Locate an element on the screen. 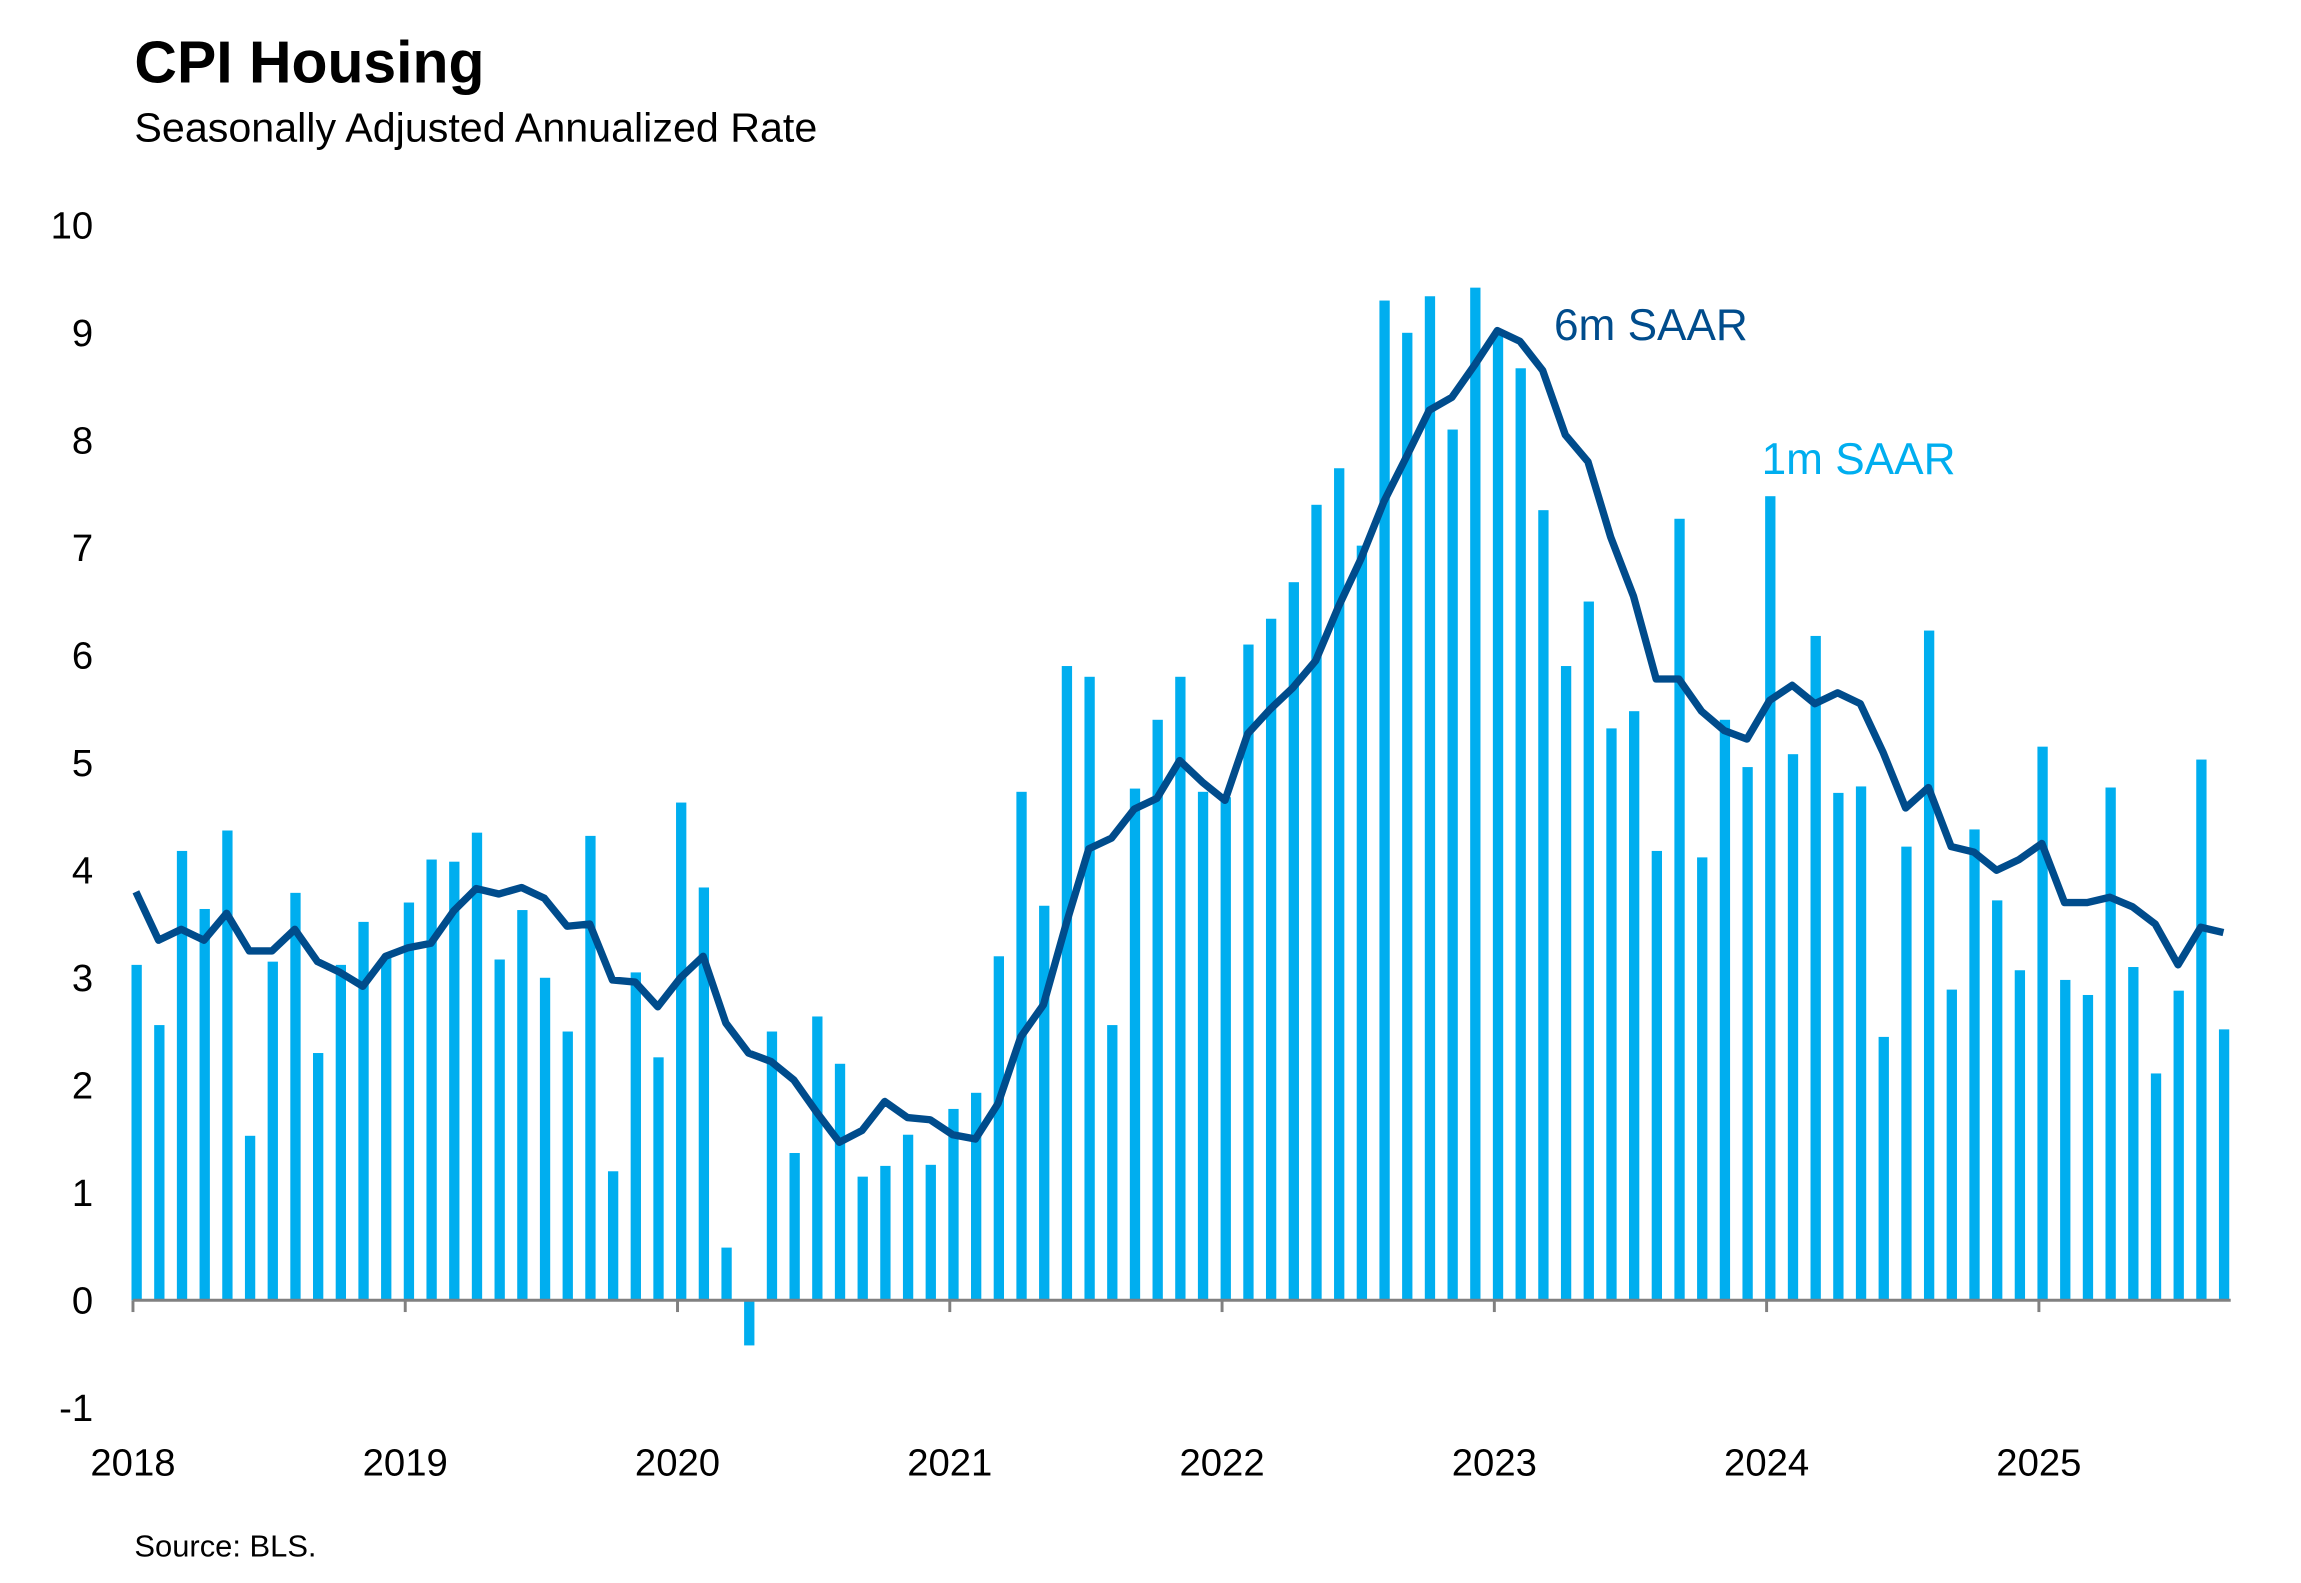 Image resolution: width=2301 pixels, height=1583 pixels. y-tick-label: 1 is located at coordinates (82, 1193).